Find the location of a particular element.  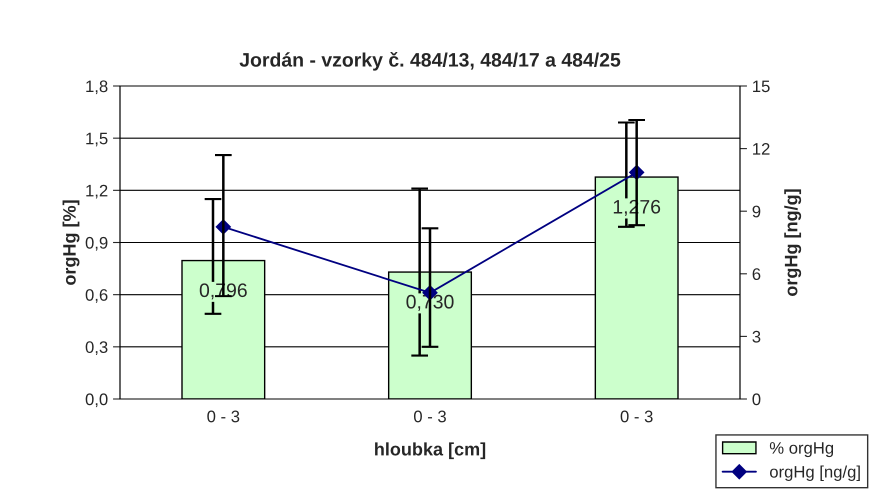

chart-title: Jordán - vzorky č. 484/13, 484/17 a 484/25 is located at coordinates (430, 61).